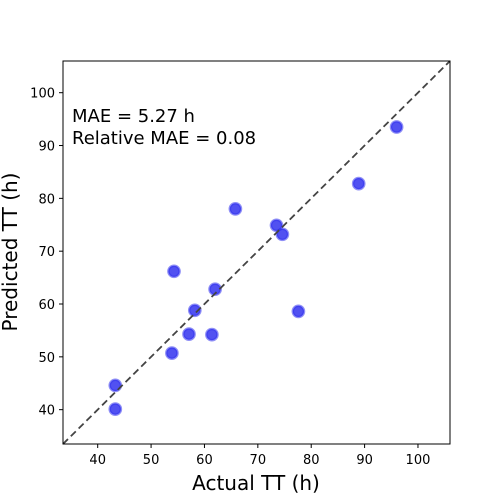 The width and height of the screenshot is (500, 500). Describe the element at coordinates (11, 252) in the screenshot. I see `y-axis-title: Predicted TT (h)` at that location.